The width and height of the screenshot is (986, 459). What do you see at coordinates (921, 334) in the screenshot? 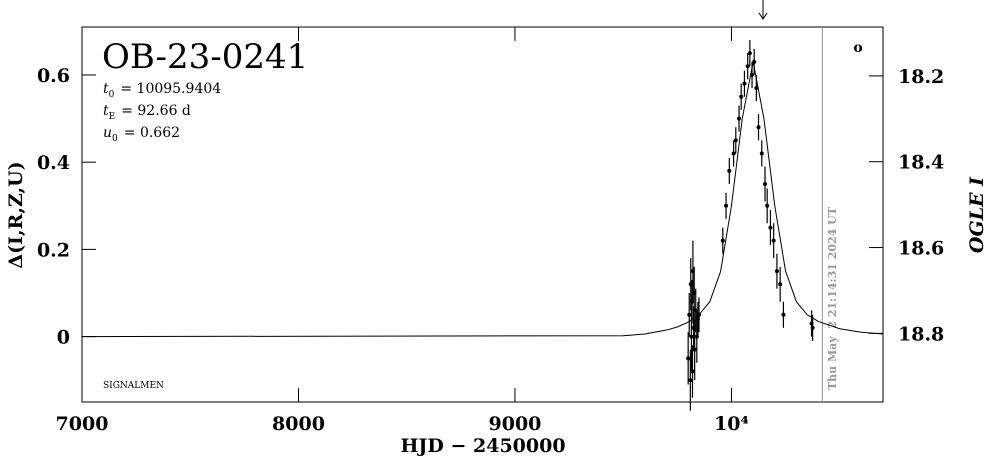
I see `y2-tick-label: 18.8` at bounding box center [921, 334].